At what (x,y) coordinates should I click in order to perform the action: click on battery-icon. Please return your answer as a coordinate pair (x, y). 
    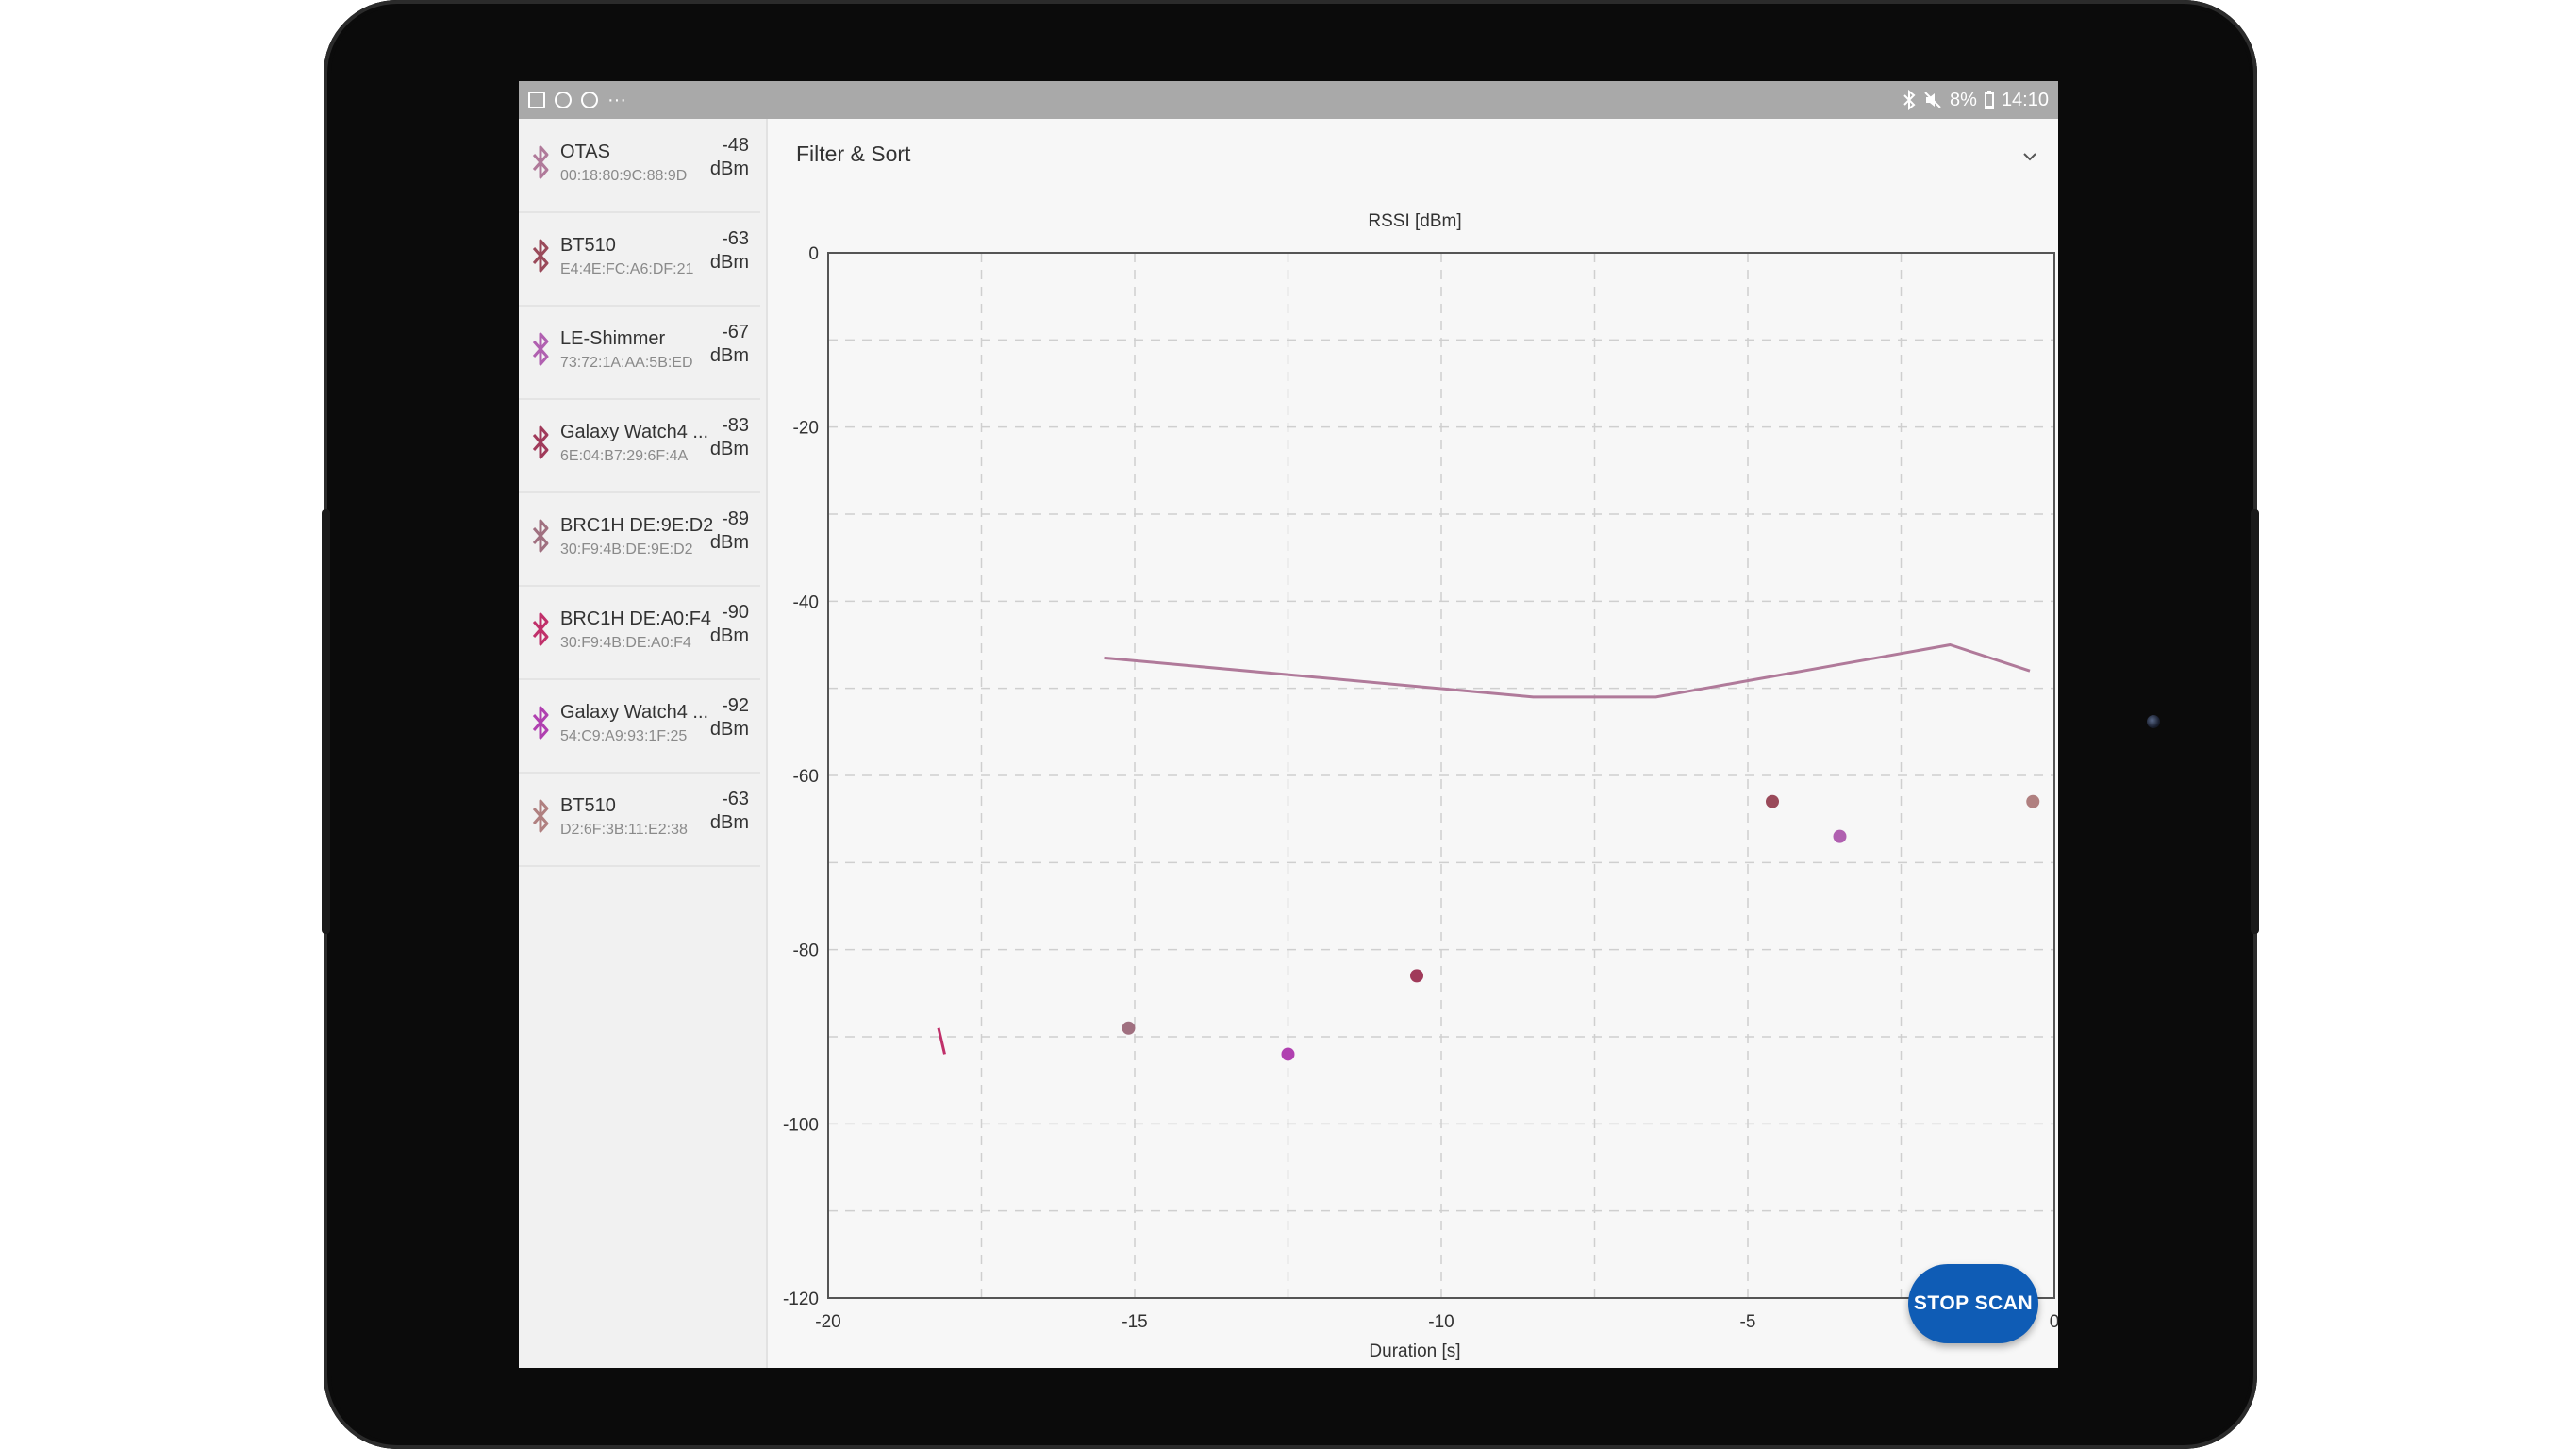
    Looking at the image, I should click on (1989, 100).